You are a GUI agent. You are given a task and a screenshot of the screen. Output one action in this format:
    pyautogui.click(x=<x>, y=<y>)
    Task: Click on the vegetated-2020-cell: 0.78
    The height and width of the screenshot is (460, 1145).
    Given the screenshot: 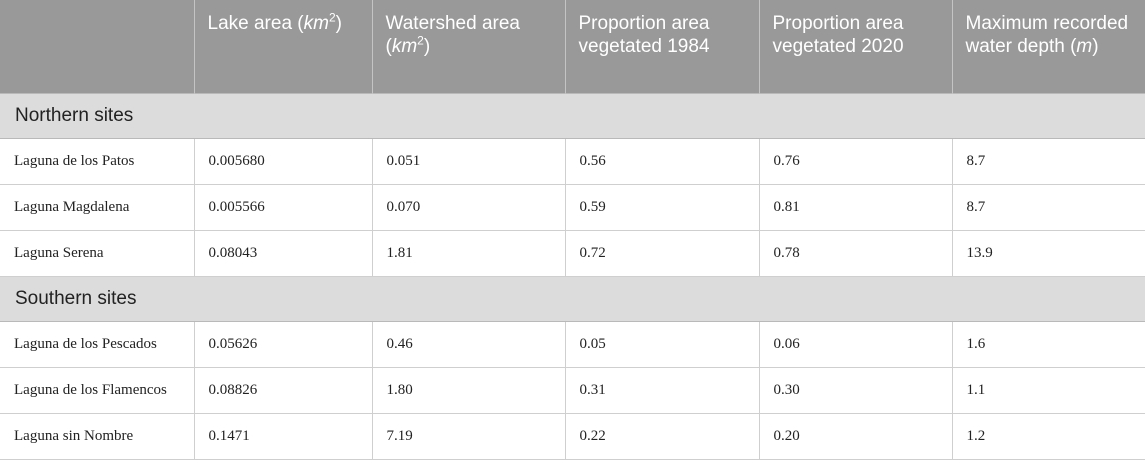 What is the action you would take?
    pyautogui.click(x=855, y=253)
    